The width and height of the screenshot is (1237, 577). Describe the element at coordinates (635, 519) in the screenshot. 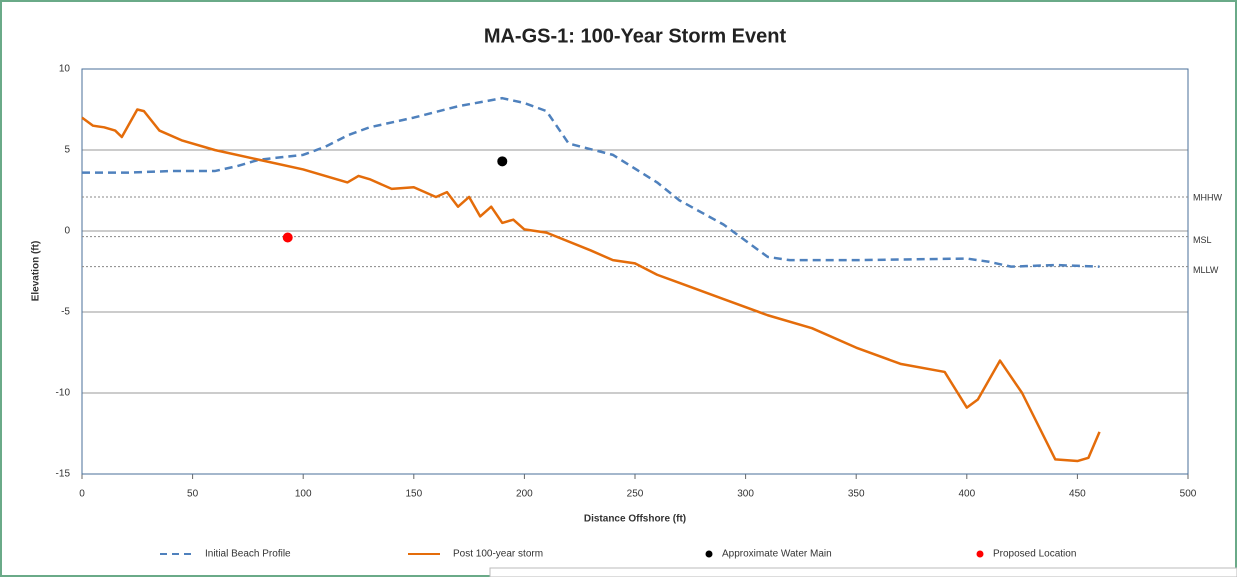

I see `x-axis-title: Distance Offshore (ft)` at that location.